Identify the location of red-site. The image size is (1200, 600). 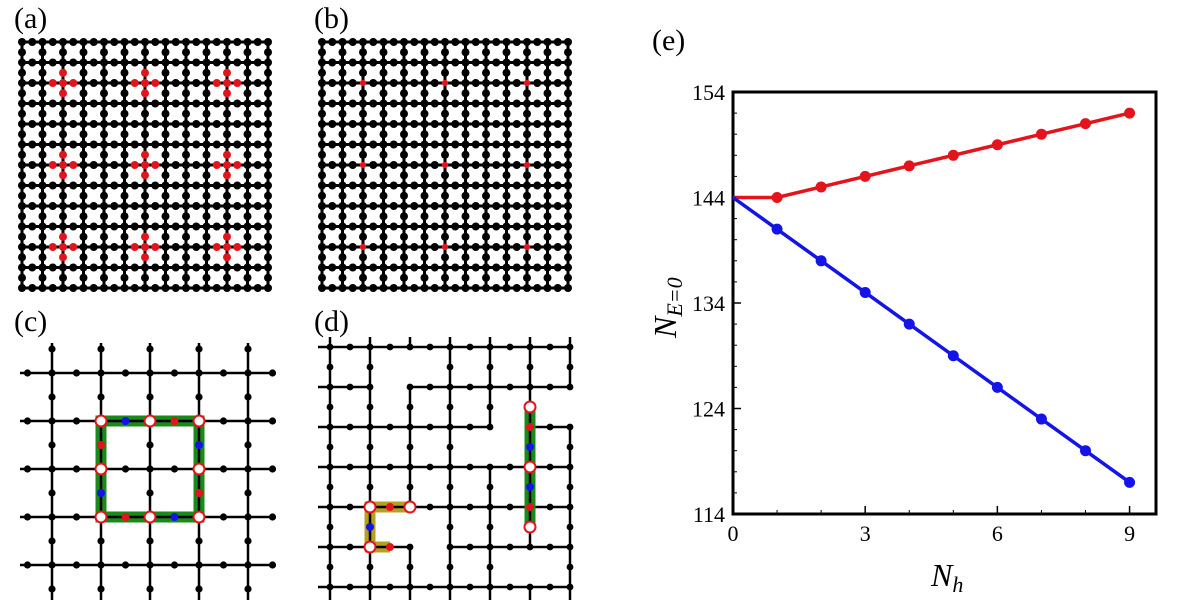
(363, 83).